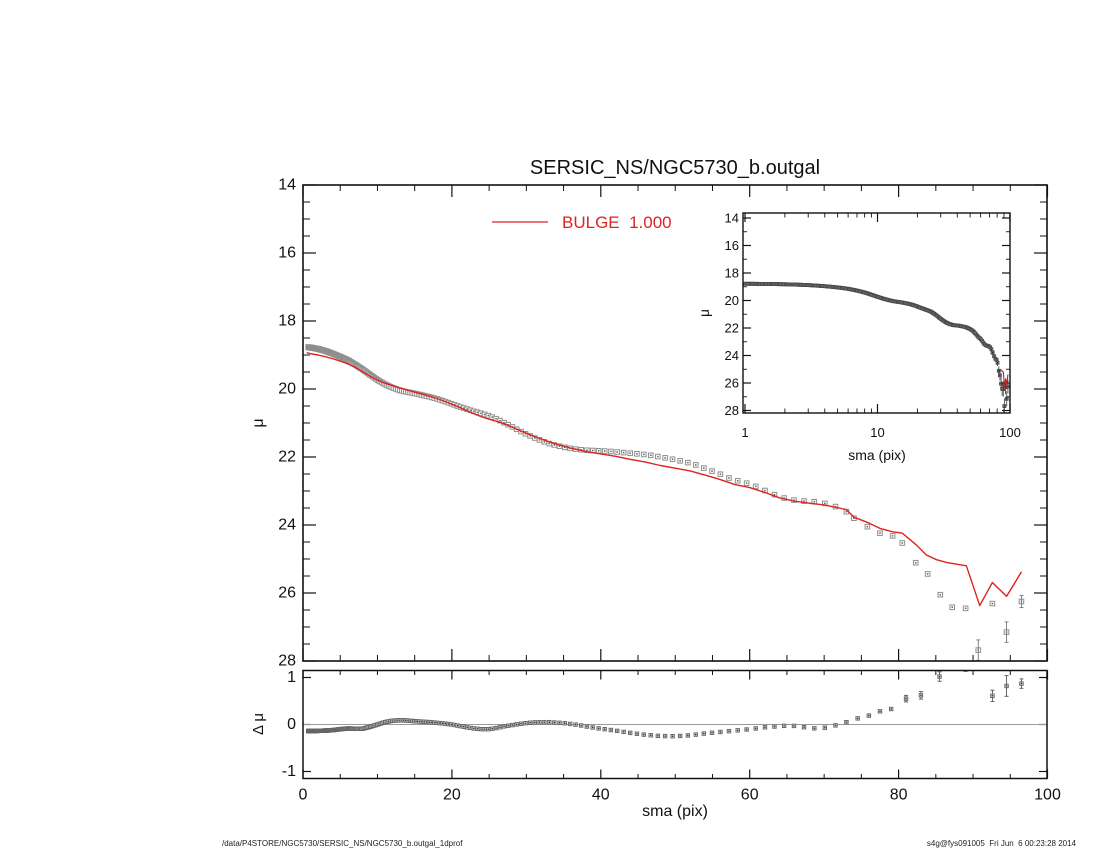  What do you see at coordinates (744, 432) in the screenshot?
I see `tick-label: 1` at bounding box center [744, 432].